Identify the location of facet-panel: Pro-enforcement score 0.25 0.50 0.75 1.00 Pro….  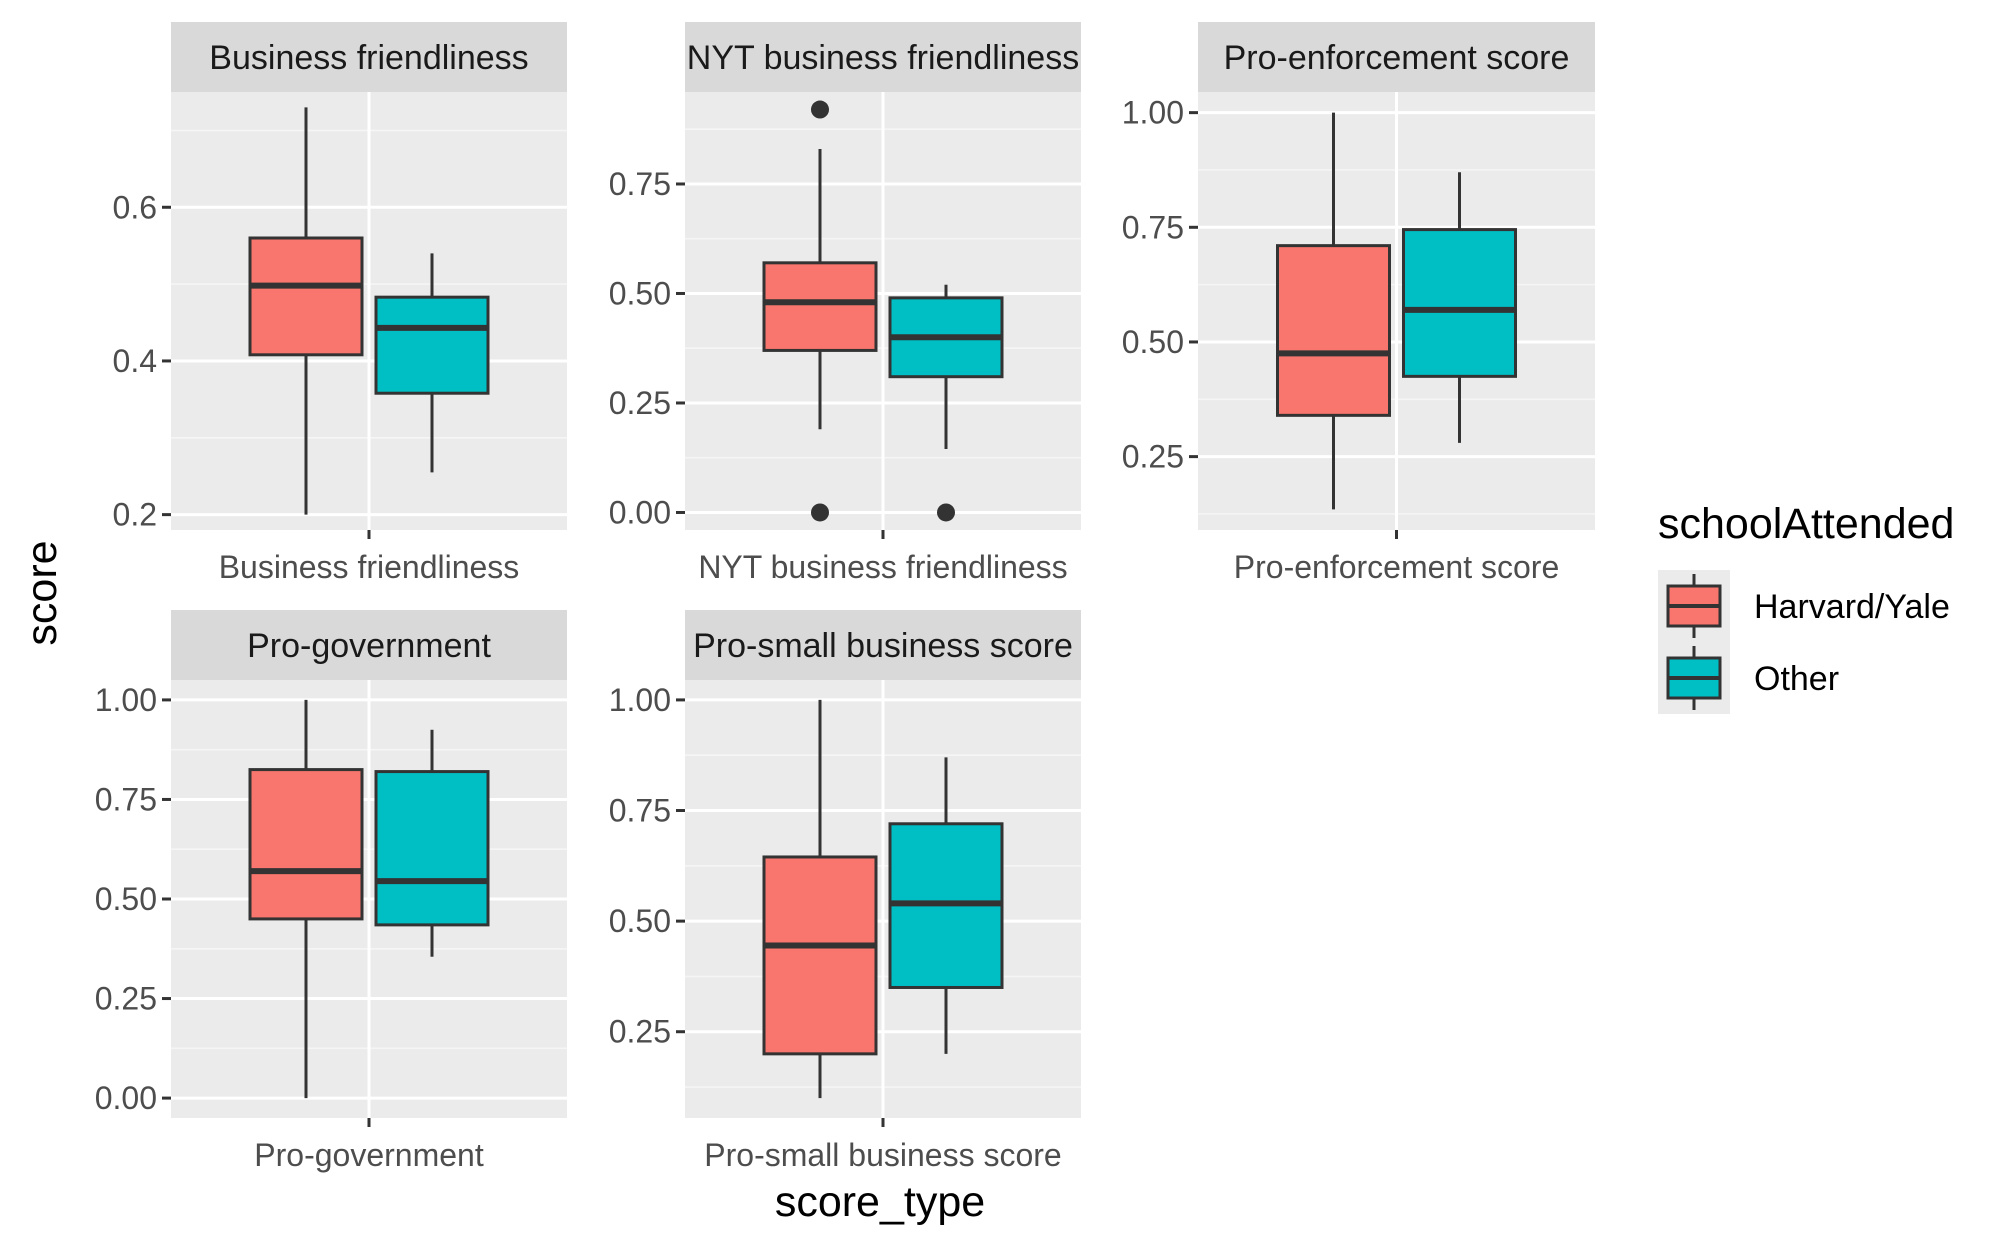
(1358, 303).